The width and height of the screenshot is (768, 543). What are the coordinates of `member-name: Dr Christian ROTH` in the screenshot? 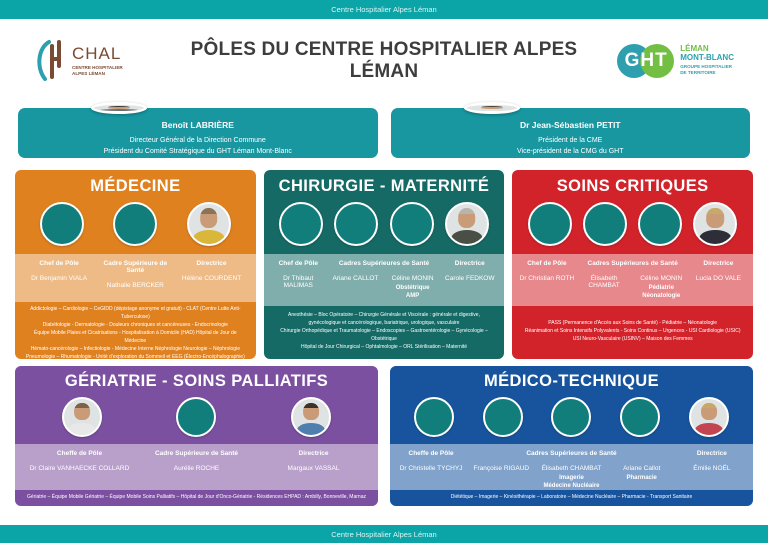 It's located at (547, 278).